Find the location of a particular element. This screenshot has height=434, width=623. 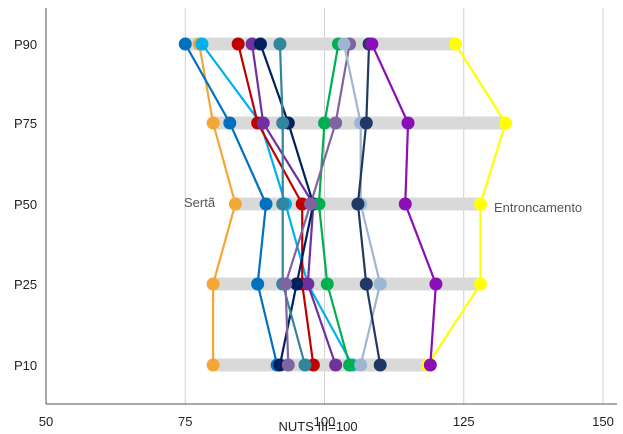

x-tick-label-125: 125 is located at coordinates (464, 421).